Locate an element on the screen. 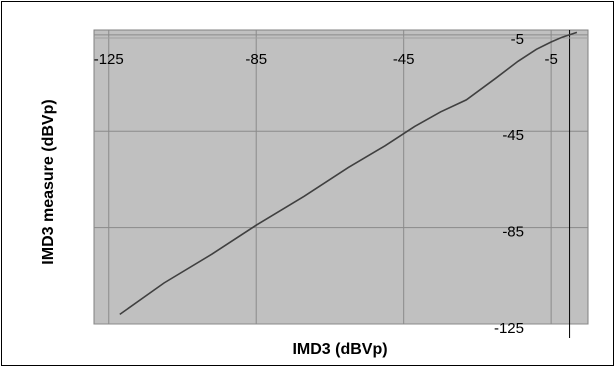  x-tick-label: -45 is located at coordinates (404, 59).